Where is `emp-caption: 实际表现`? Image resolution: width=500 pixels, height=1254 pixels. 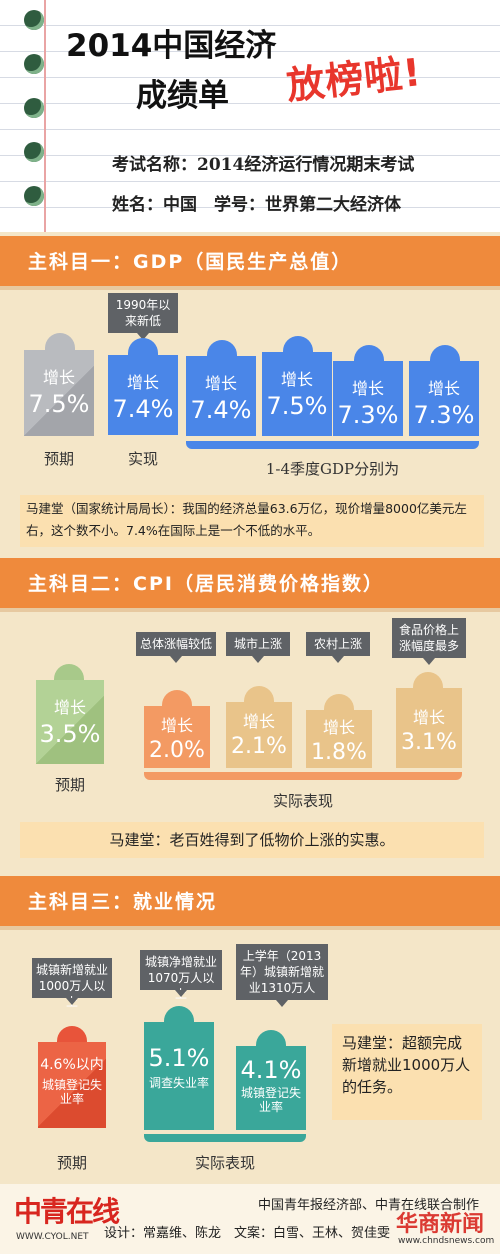 emp-caption: 实际表现 is located at coordinates (224, 1163).